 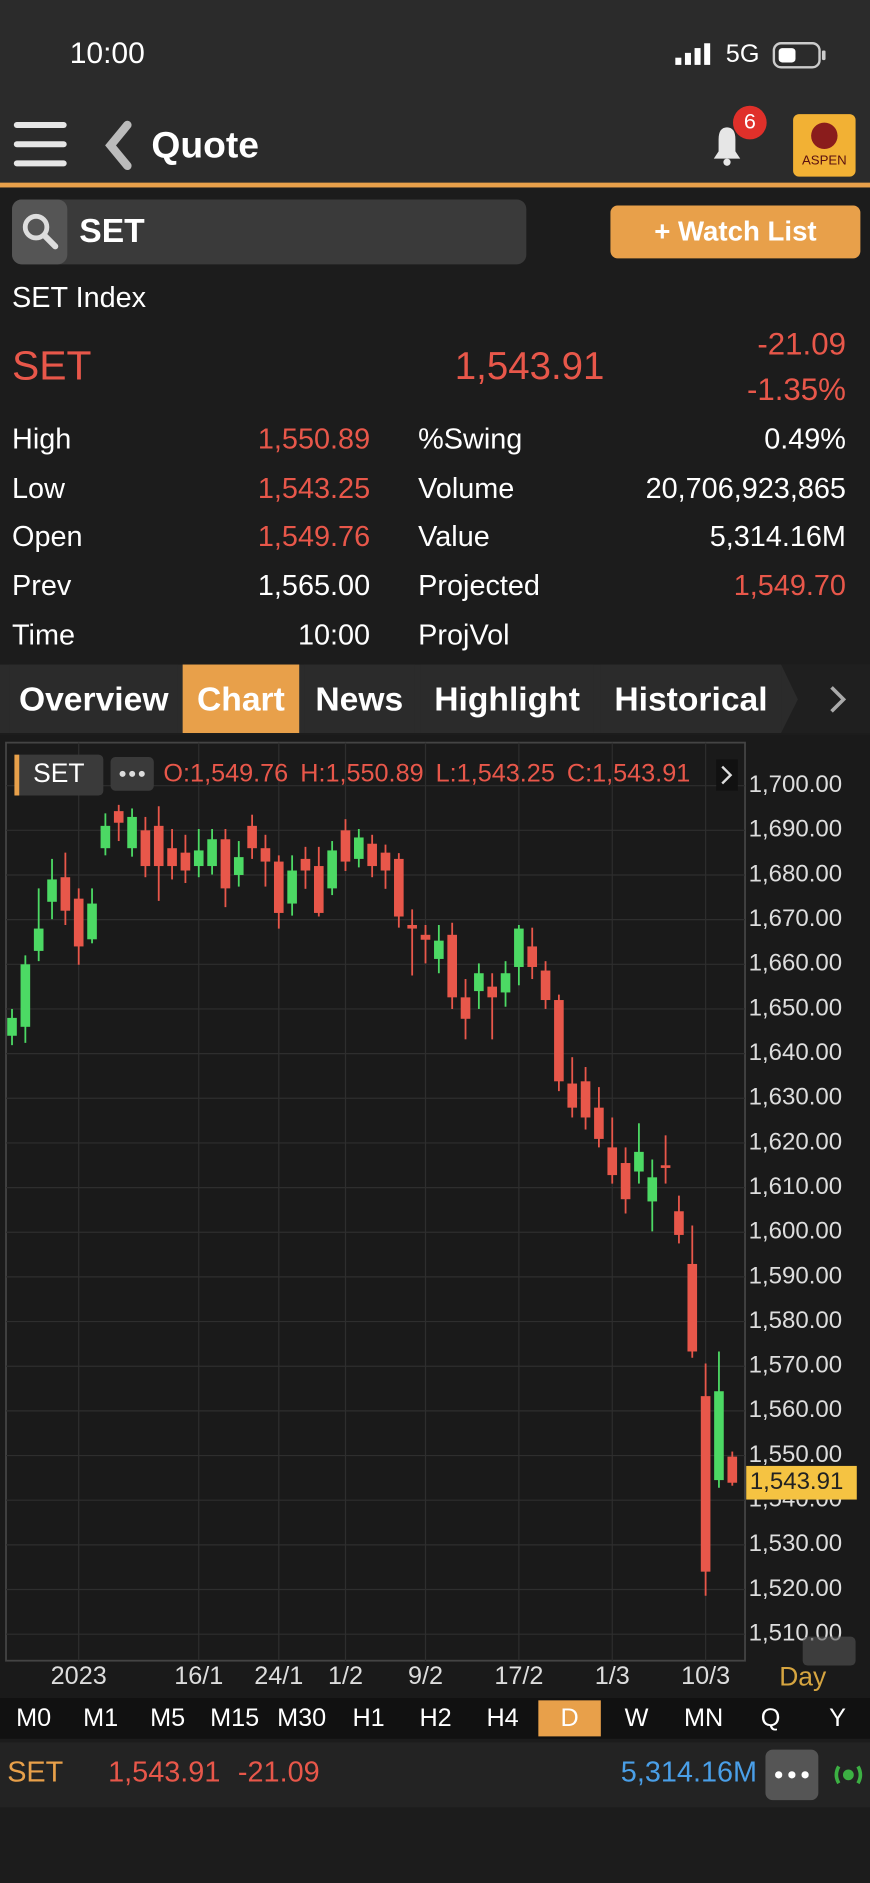 I want to click on timeframe-label: H2, so click(x=435, y=1718).